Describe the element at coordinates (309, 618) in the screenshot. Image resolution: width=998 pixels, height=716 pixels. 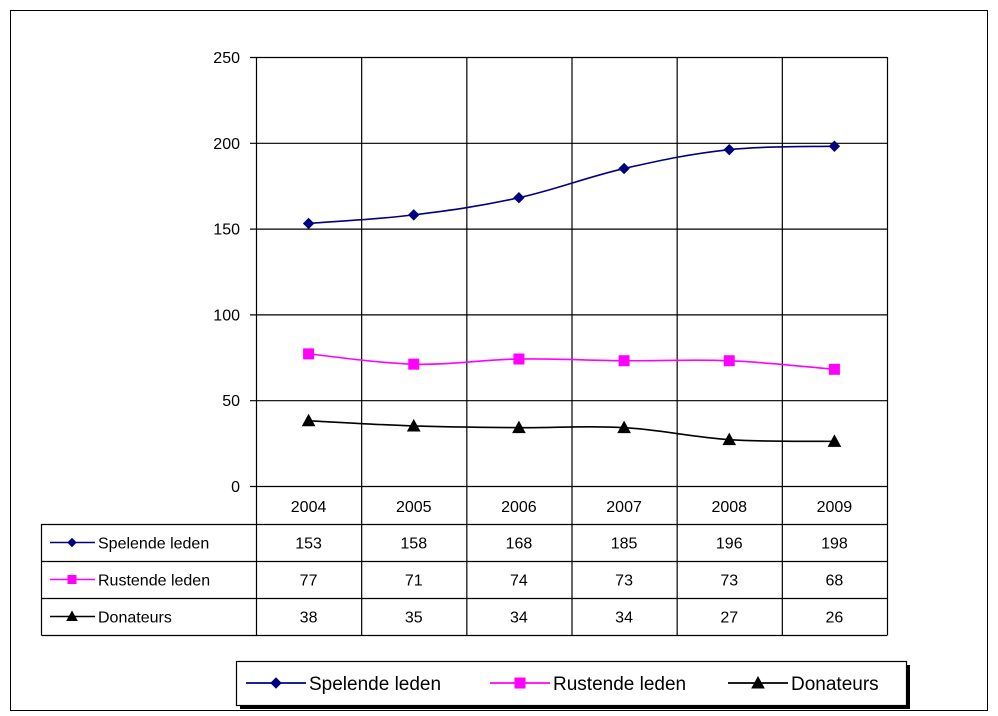
I see `table-cell: 38` at that location.